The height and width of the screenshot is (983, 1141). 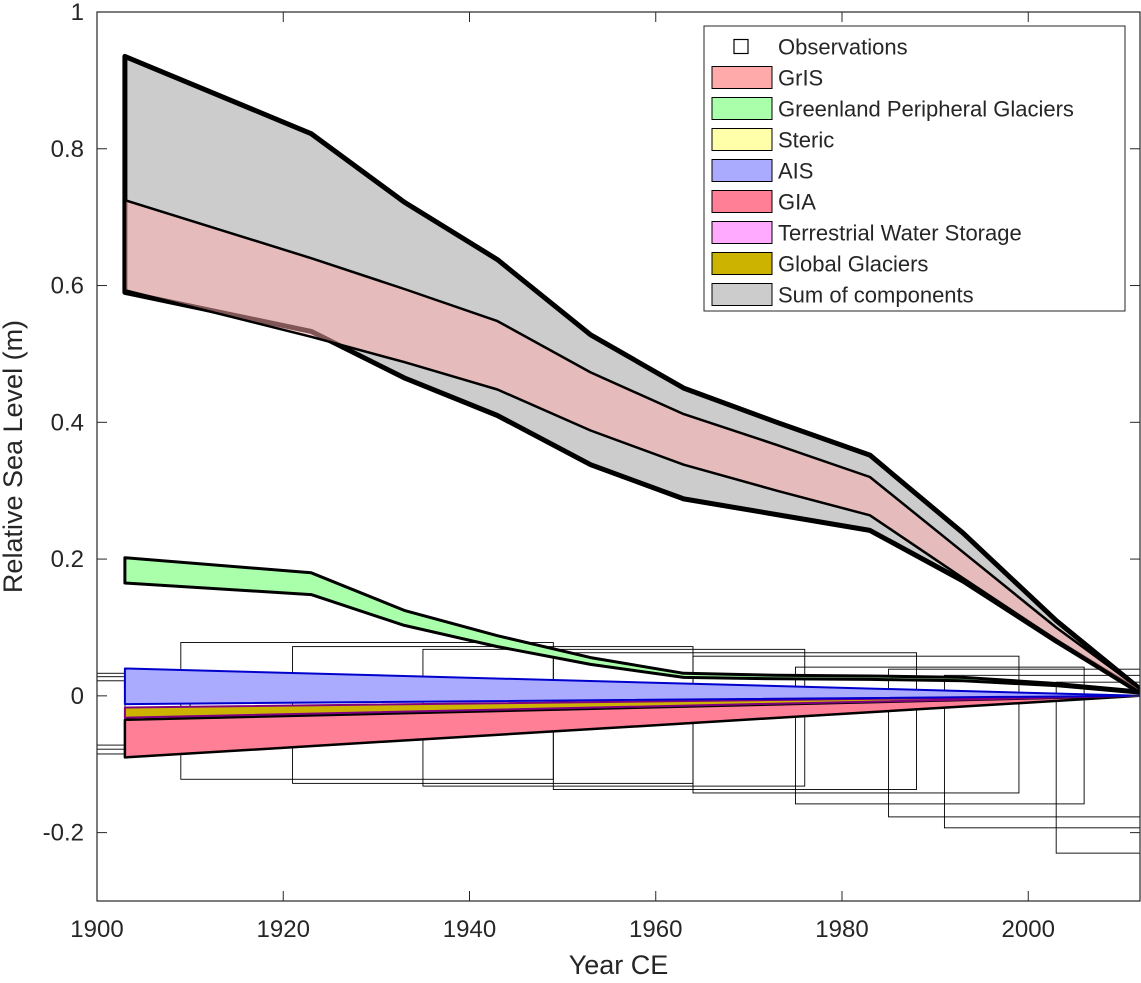 What do you see at coordinates (741, 46) in the screenshot?
I see `legend-marker` at bounding box center [741, 46].